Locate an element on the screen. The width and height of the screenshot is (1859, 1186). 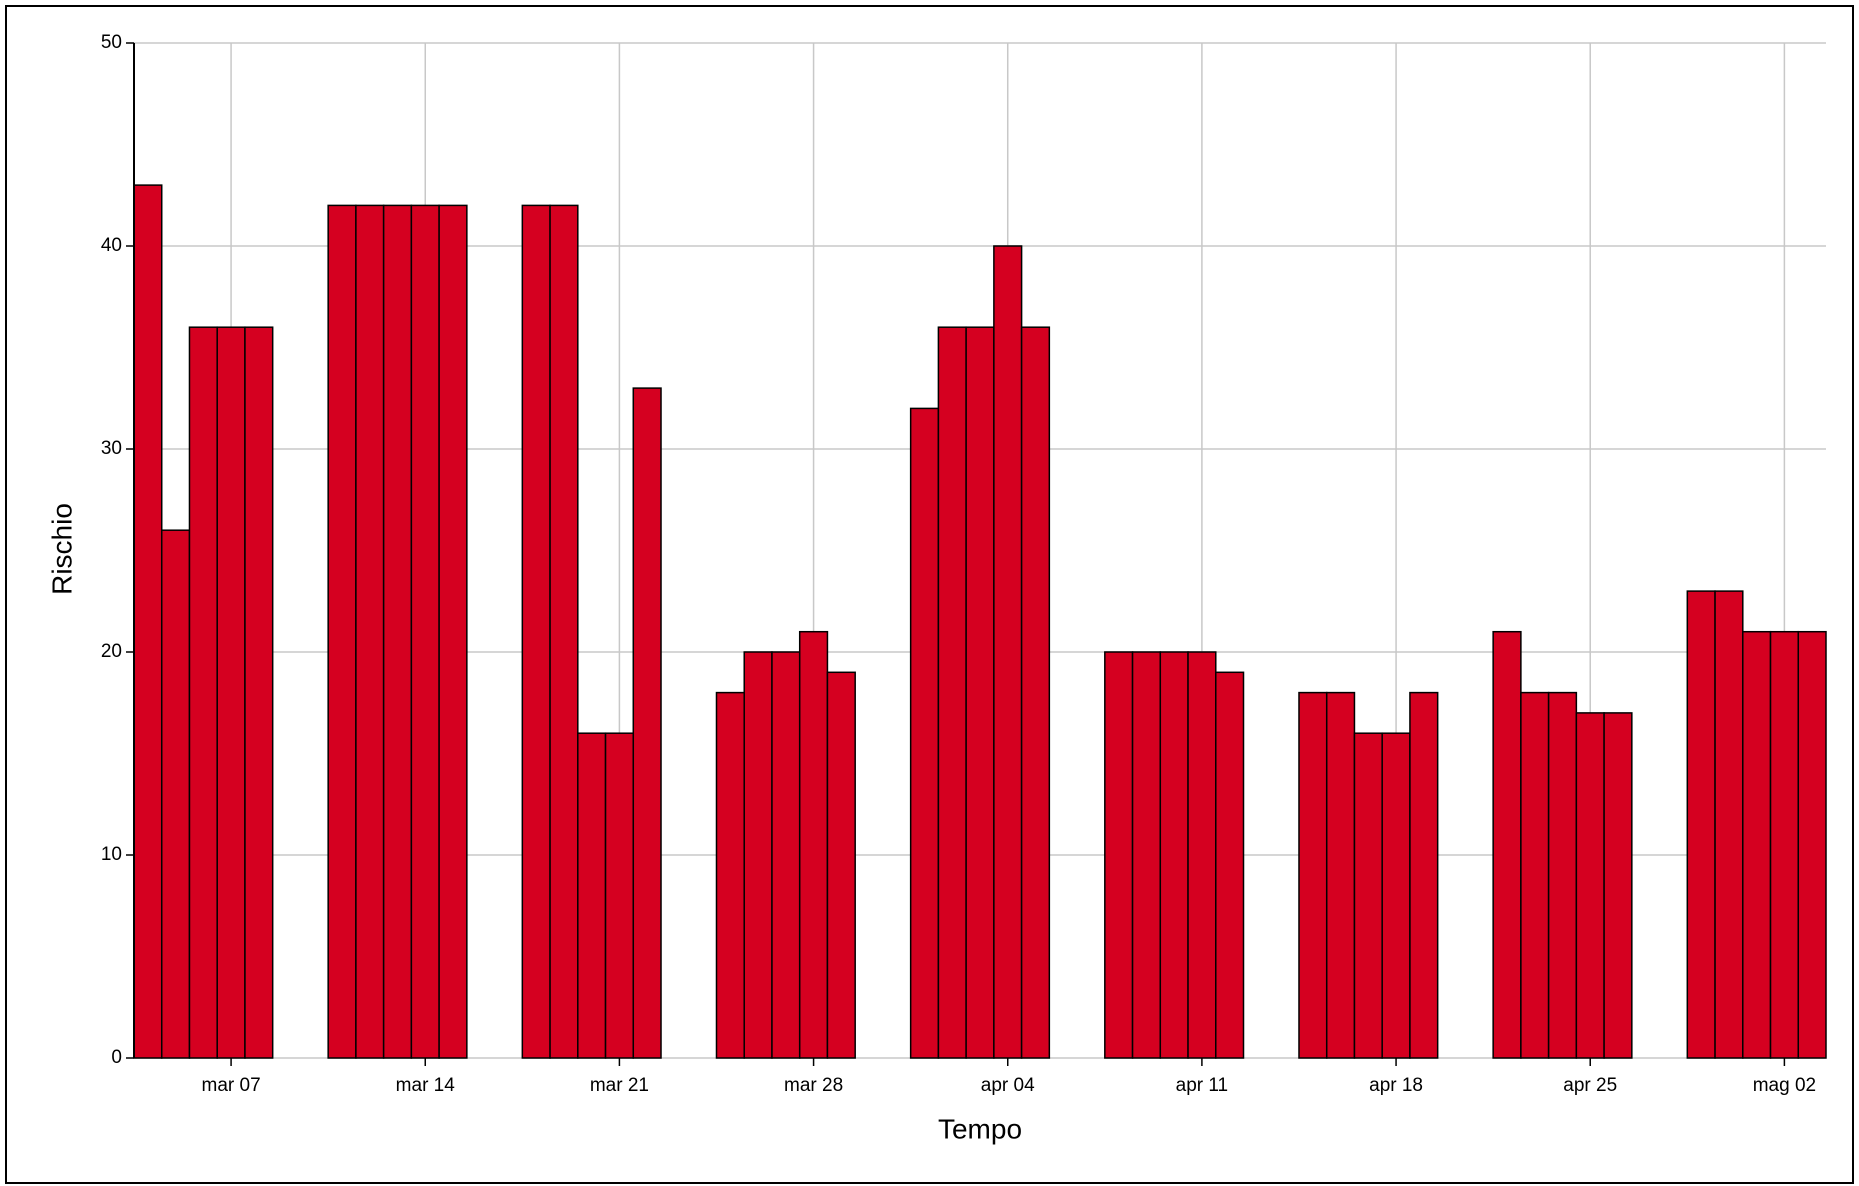
y-axis-title: Rischio is located at coordinates (61, 549).